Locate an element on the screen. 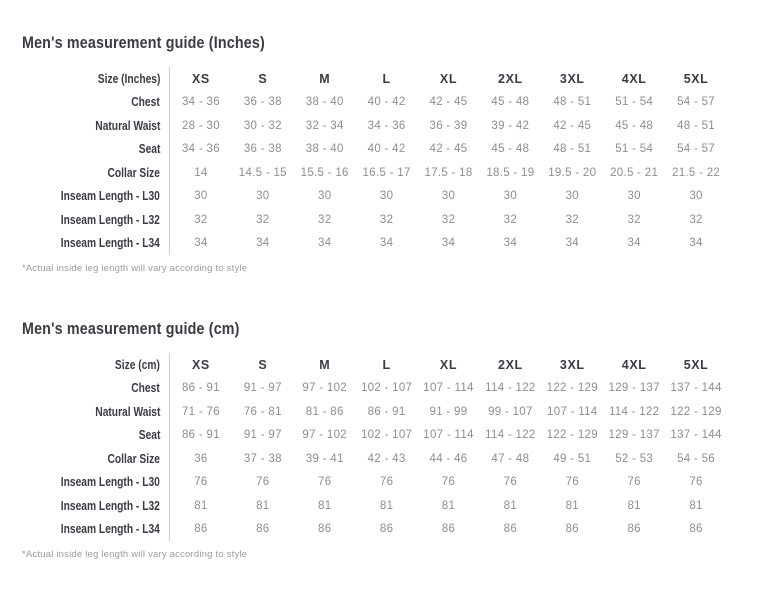 This screenshot has width=757, height=604. row-label-seat: Seat is located at coordinates (96, 435).